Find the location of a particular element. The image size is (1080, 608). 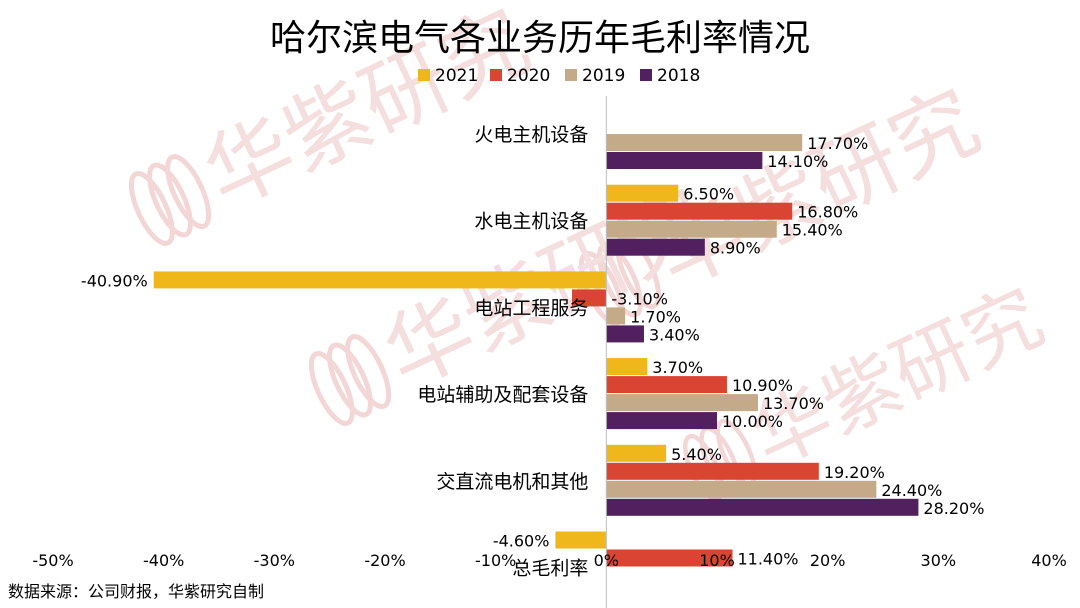

category-label: 电站工程服务 is located at coordinates (531, 308).